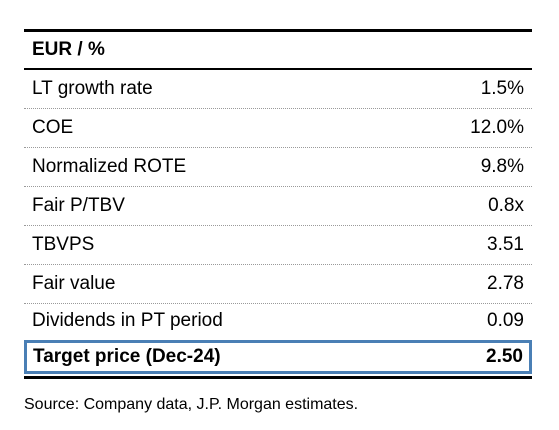 The width and height of the screenshot is (559, 430). Describe the element at coordinates (74, 283) in the screenshot. I see `row-label: Fair value` at that location.